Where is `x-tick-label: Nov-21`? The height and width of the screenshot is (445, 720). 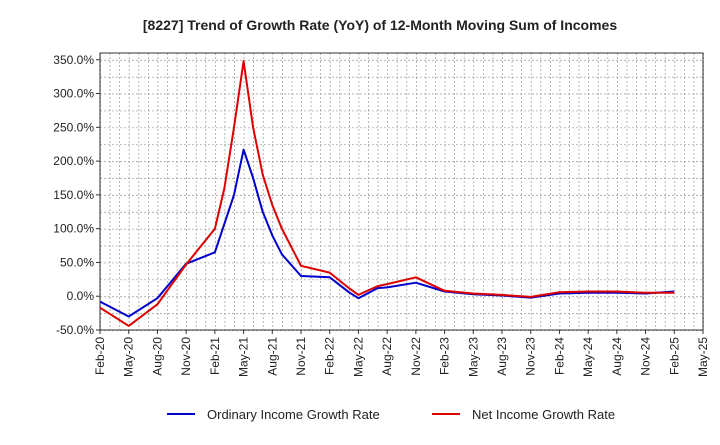
x-tick-label: Nov-21 is located at coordinates (301, 356).